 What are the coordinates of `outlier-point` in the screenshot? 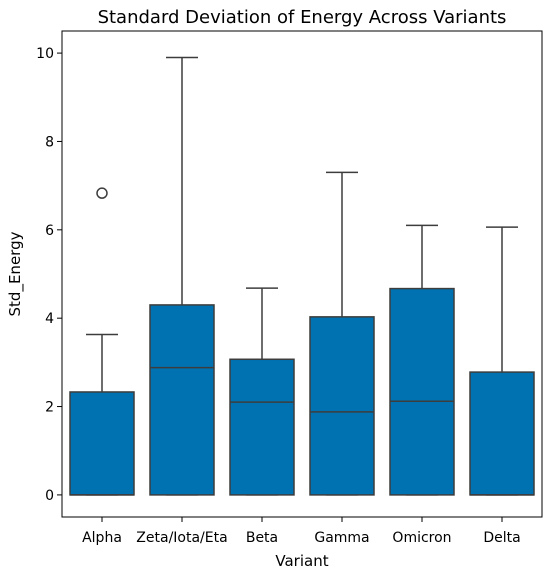 It's located at (102, 193).